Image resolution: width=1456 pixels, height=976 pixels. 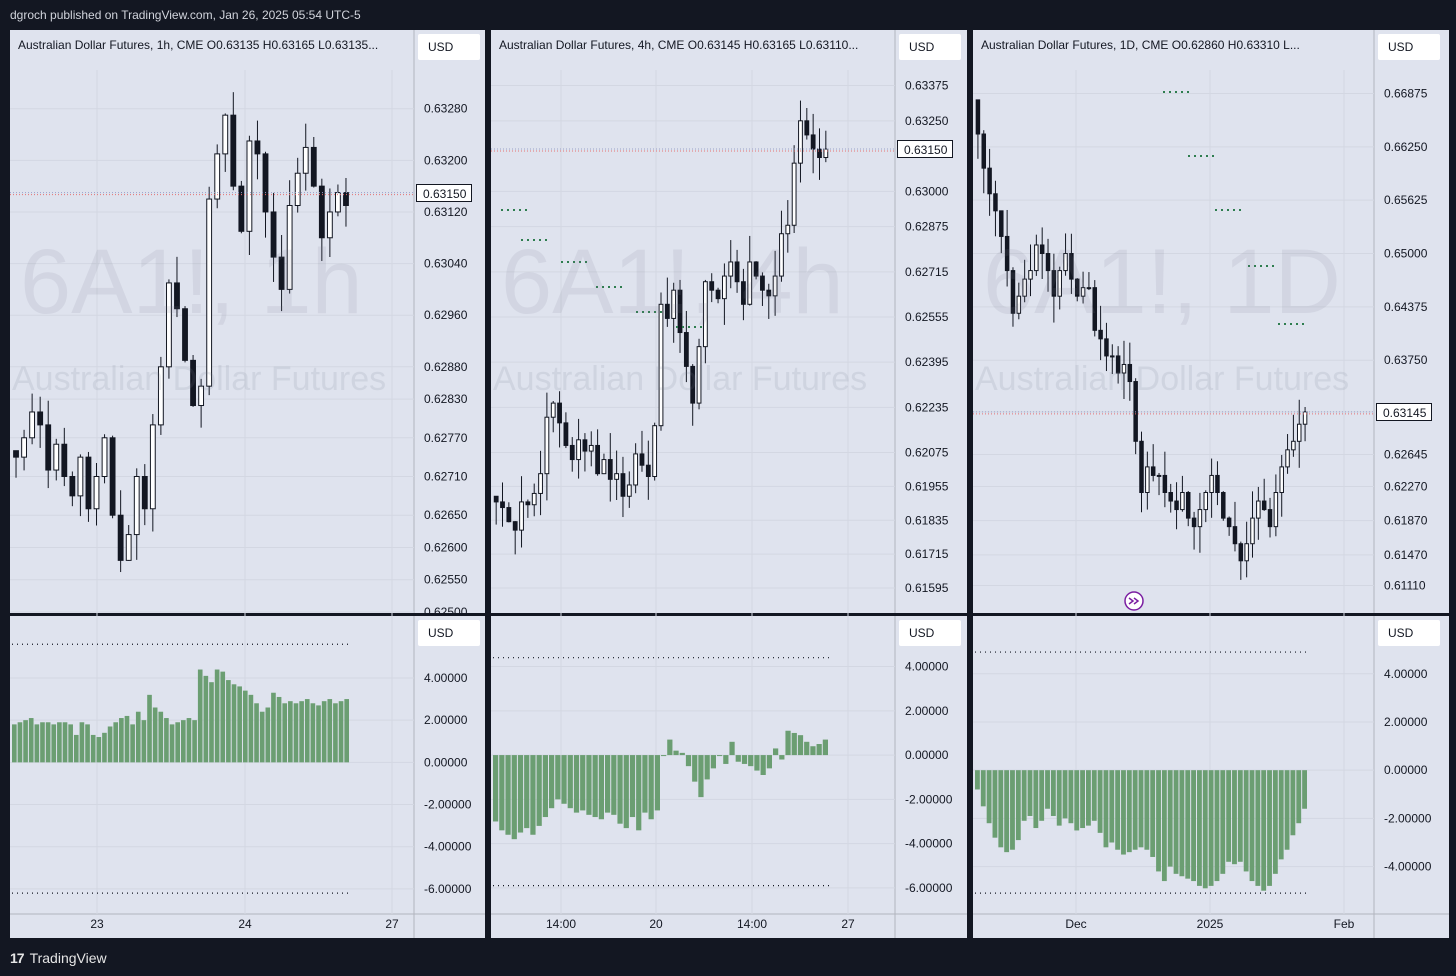 What do you see at coordinates (446, 720) in the screenshot?
I see `osc-tick-label: 2.00000` at bounding box center [446, 720].